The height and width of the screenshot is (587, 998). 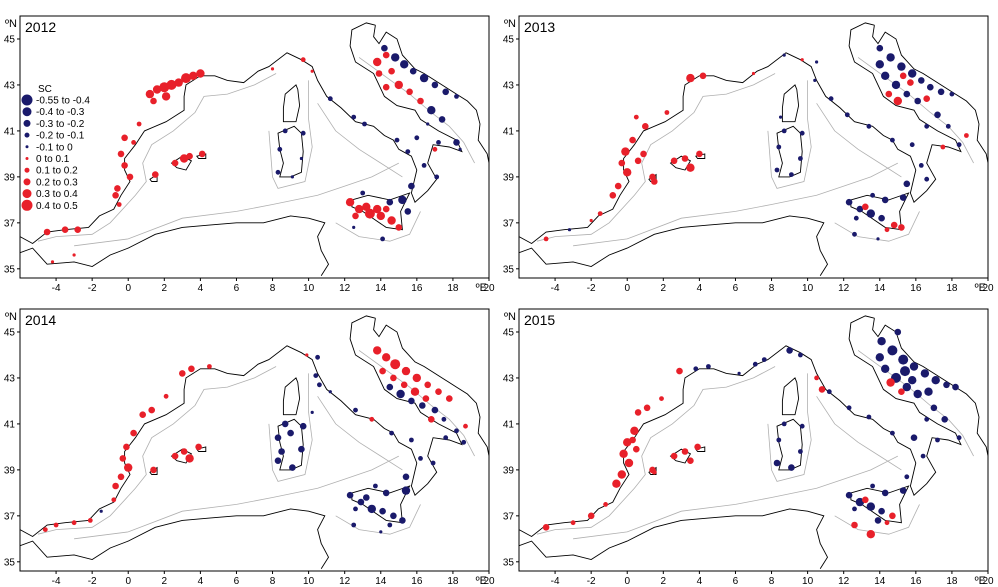 What do you see at coordinates (60, 124) in the screenshot?
I see `legend-item-label: -0.3 to -0.2` at bounding box center [60, 124].